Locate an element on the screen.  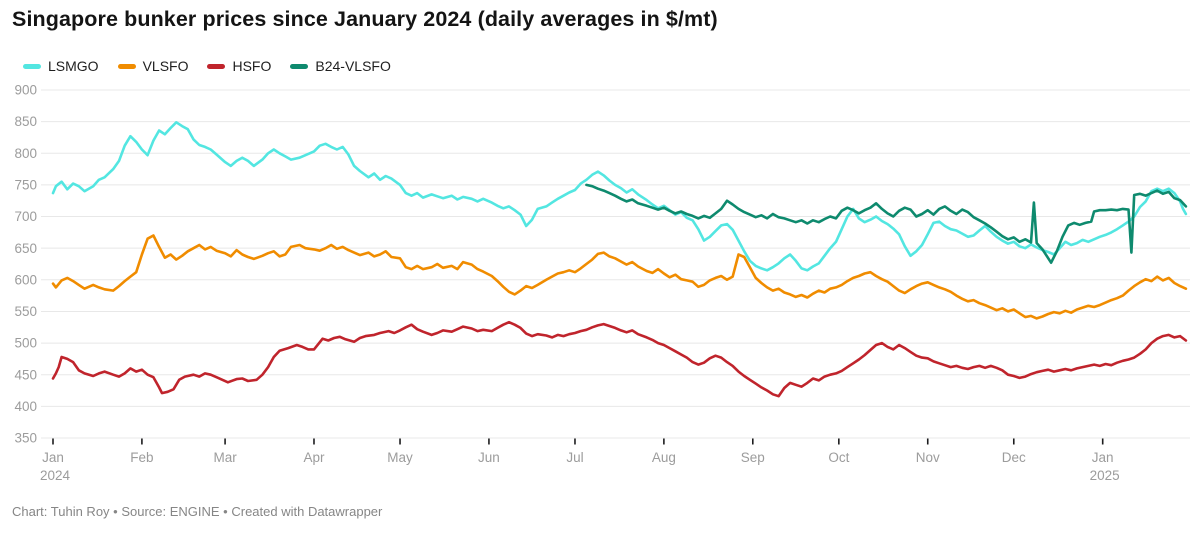
y-axis-tick-label: 450 is located at coordinates (25, 374).